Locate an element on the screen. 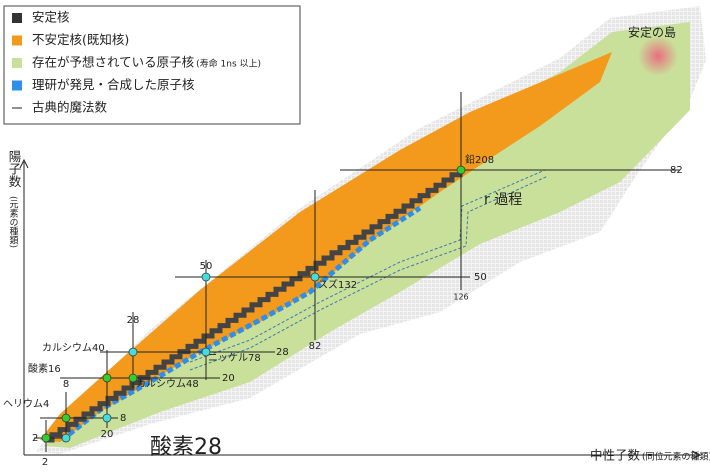 The image size is (710, 476). annotation: カルシウム48 is located at coordinates (167, 384).